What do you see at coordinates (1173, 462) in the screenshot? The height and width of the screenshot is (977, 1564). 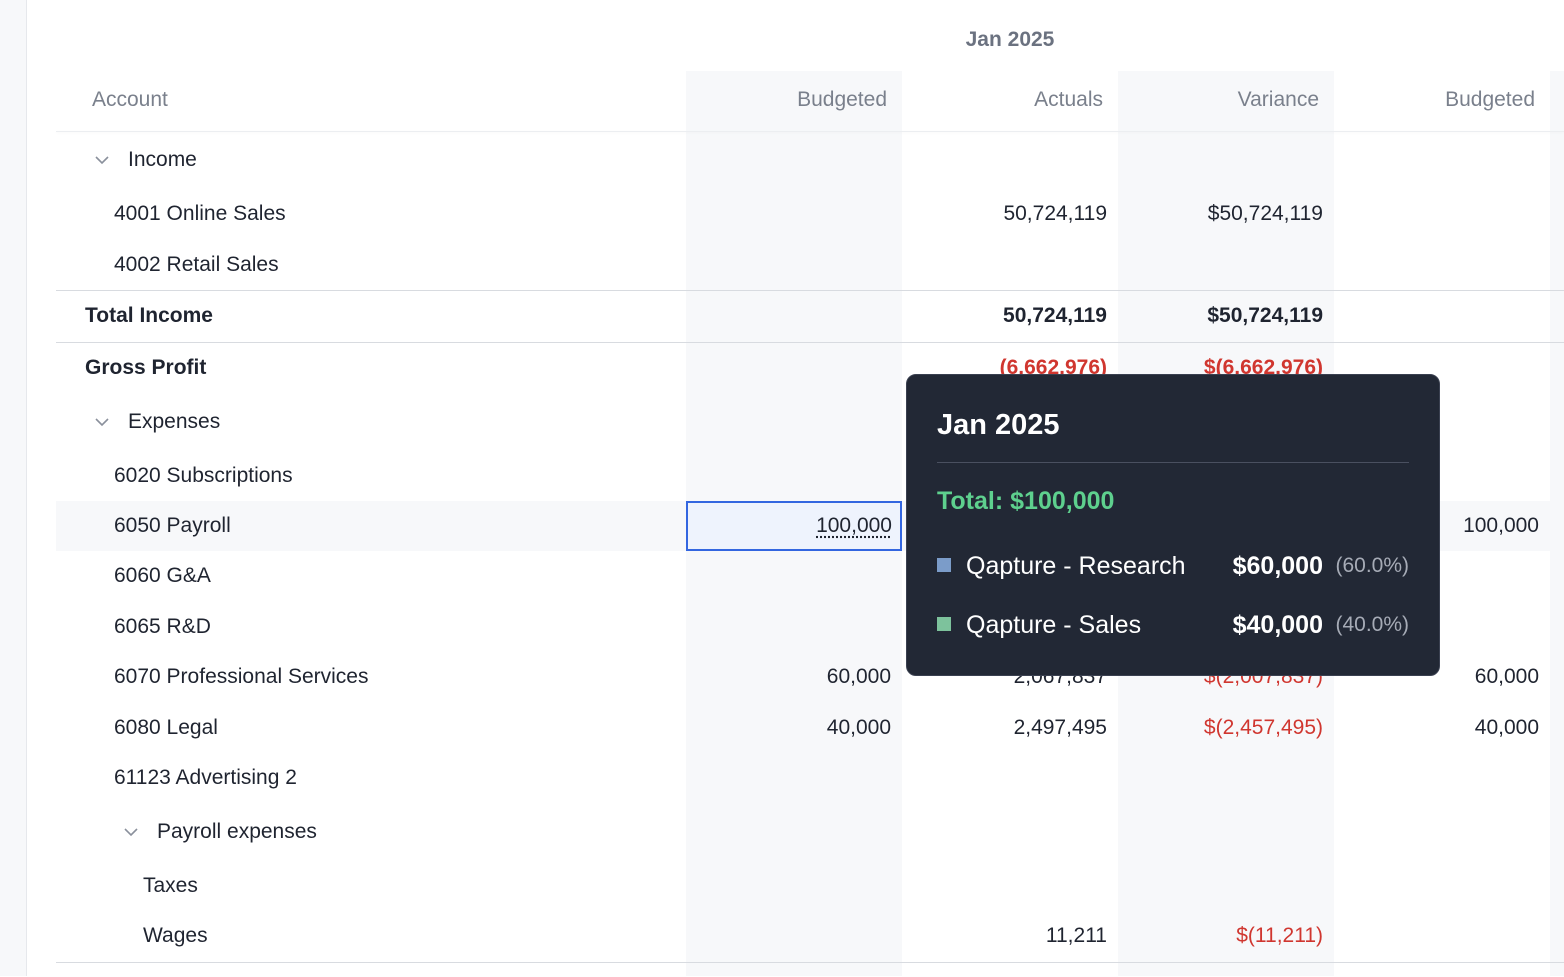 I see `tooltip-divider` at bounding box center [1173, 462].